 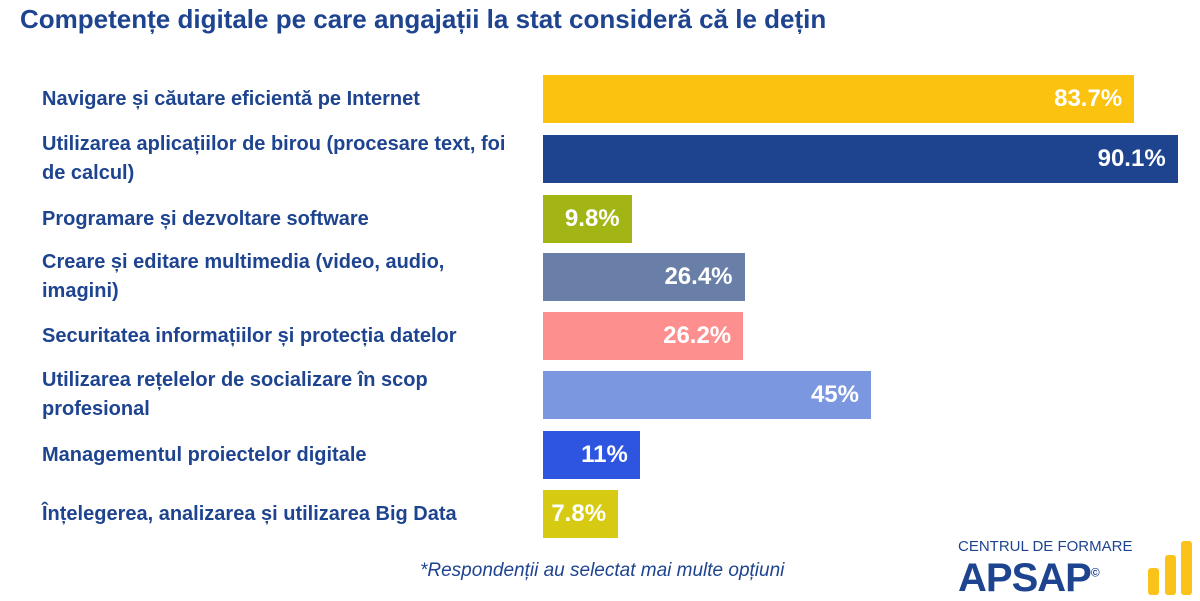 I want to click on logo-subtitle: CENTRUL DE FORMARE, so click(x=1045, y=546).